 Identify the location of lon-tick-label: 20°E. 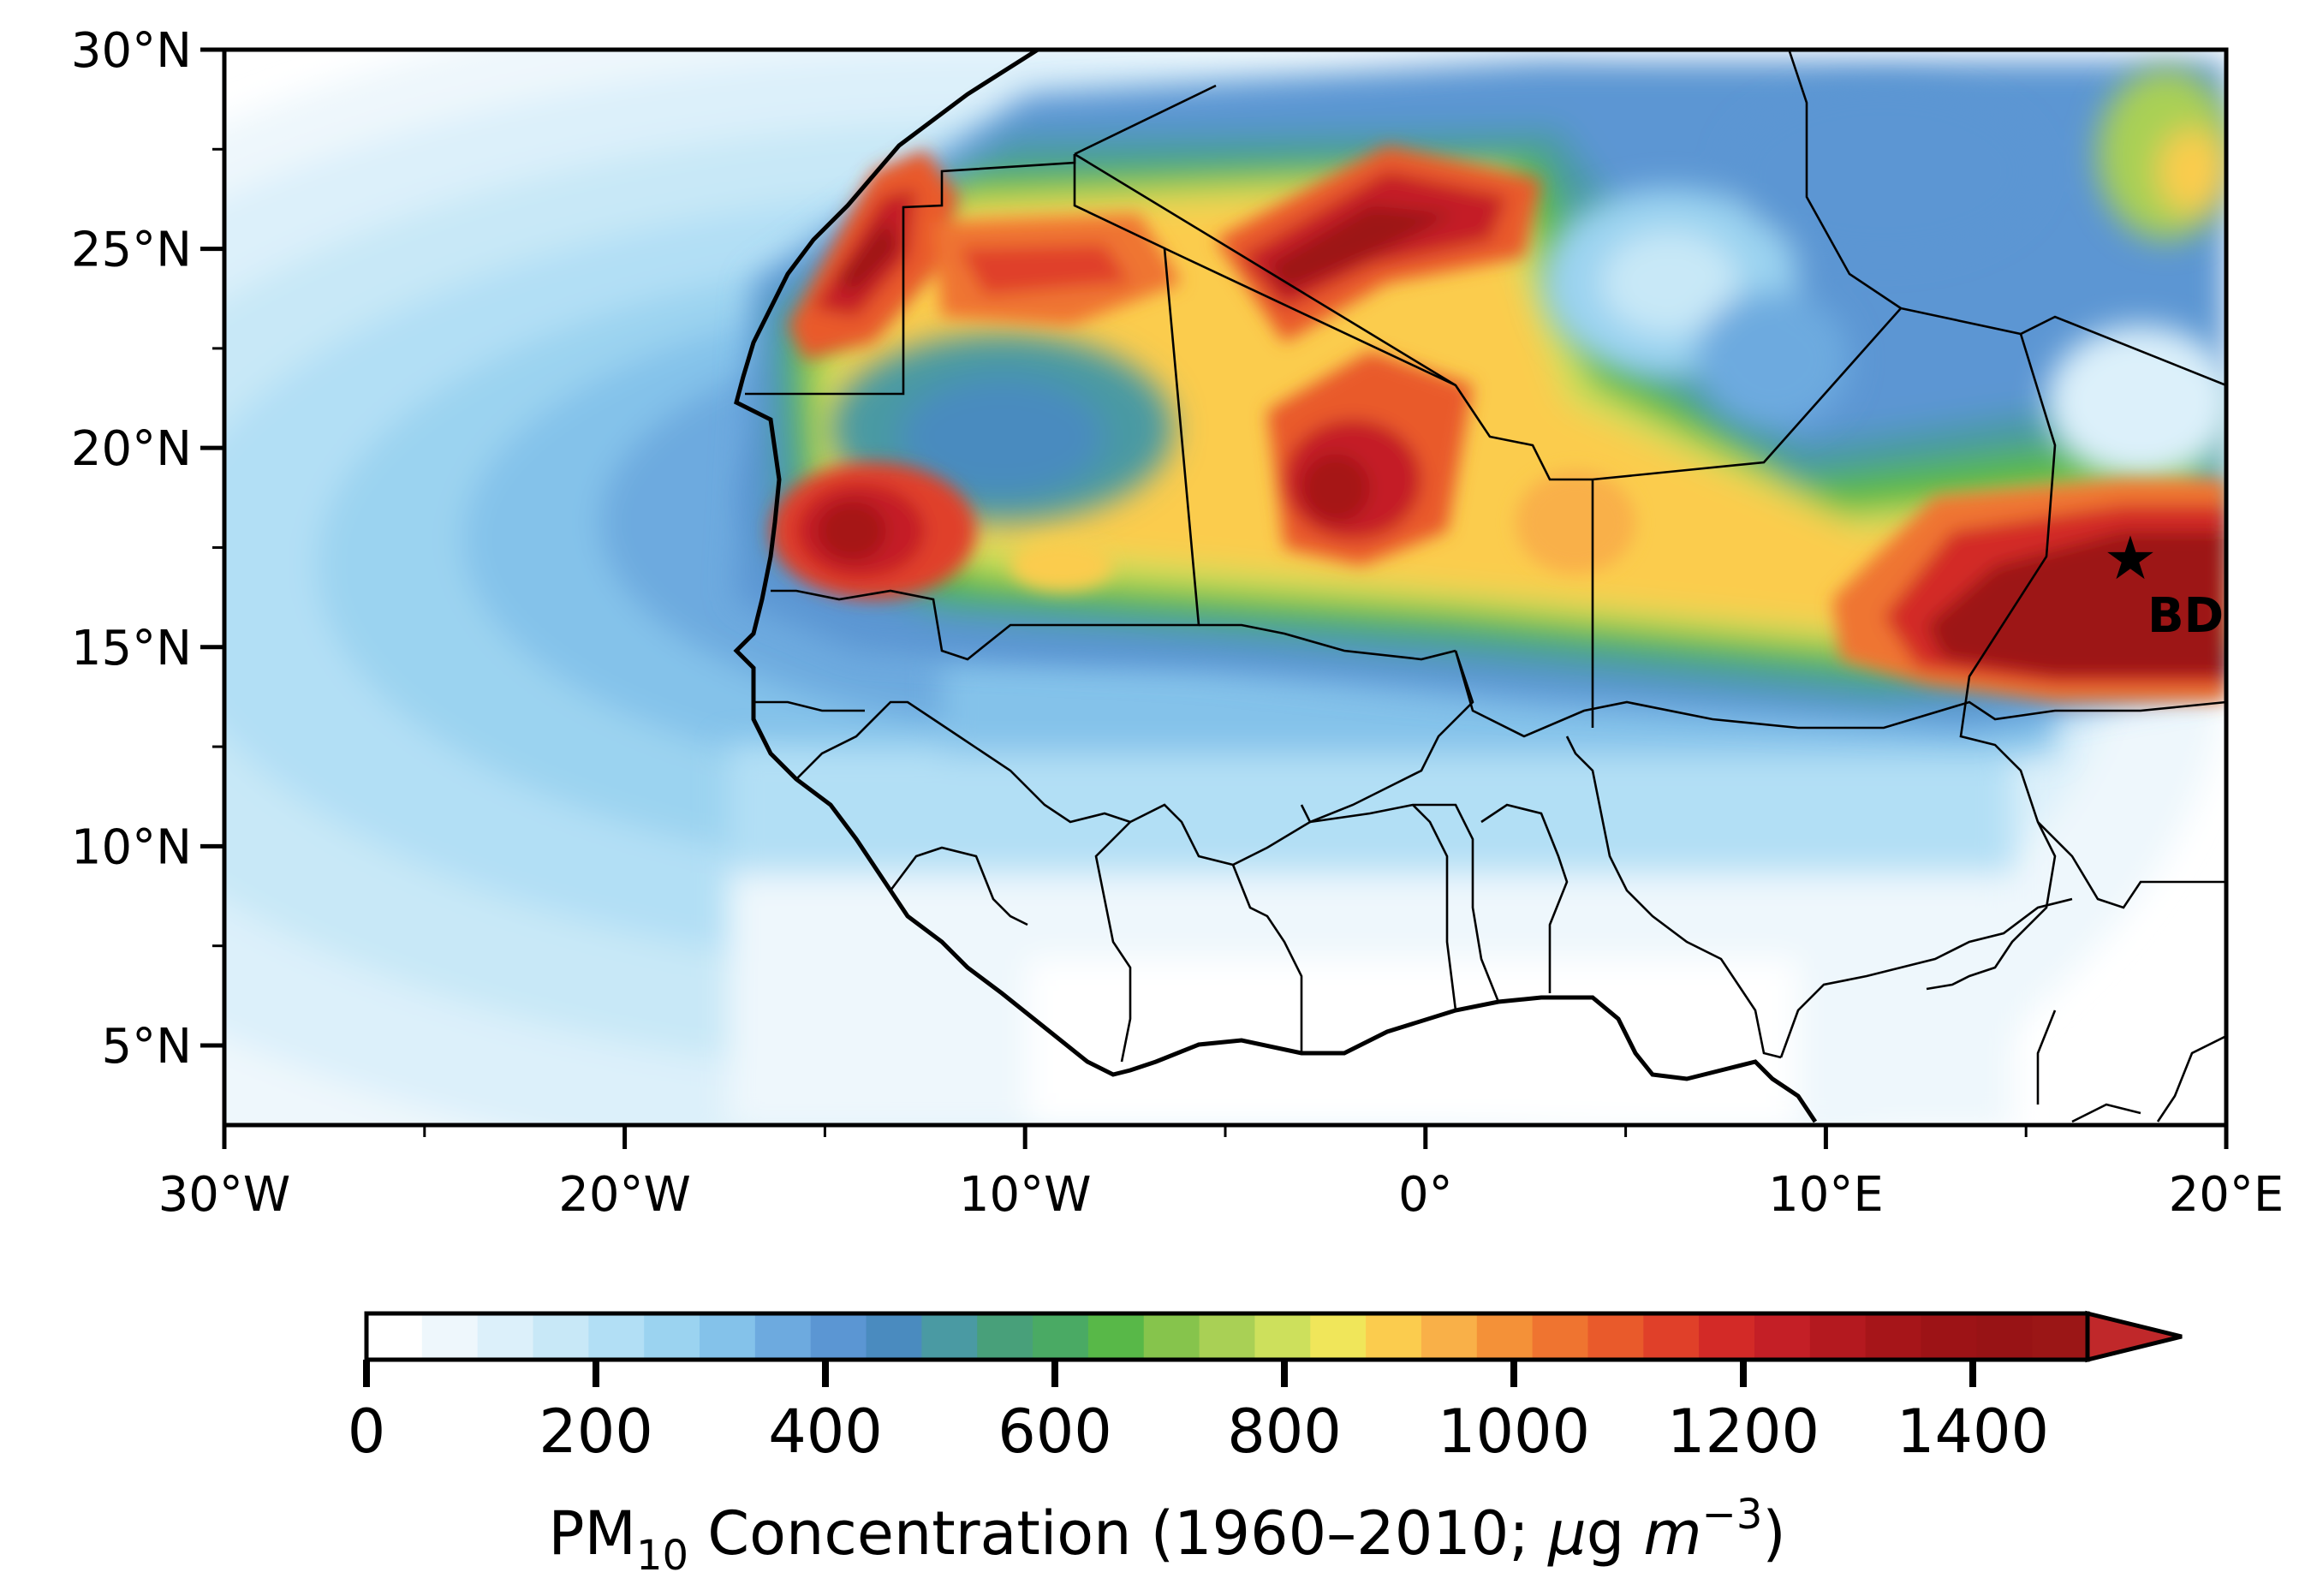
(2226, 1195).